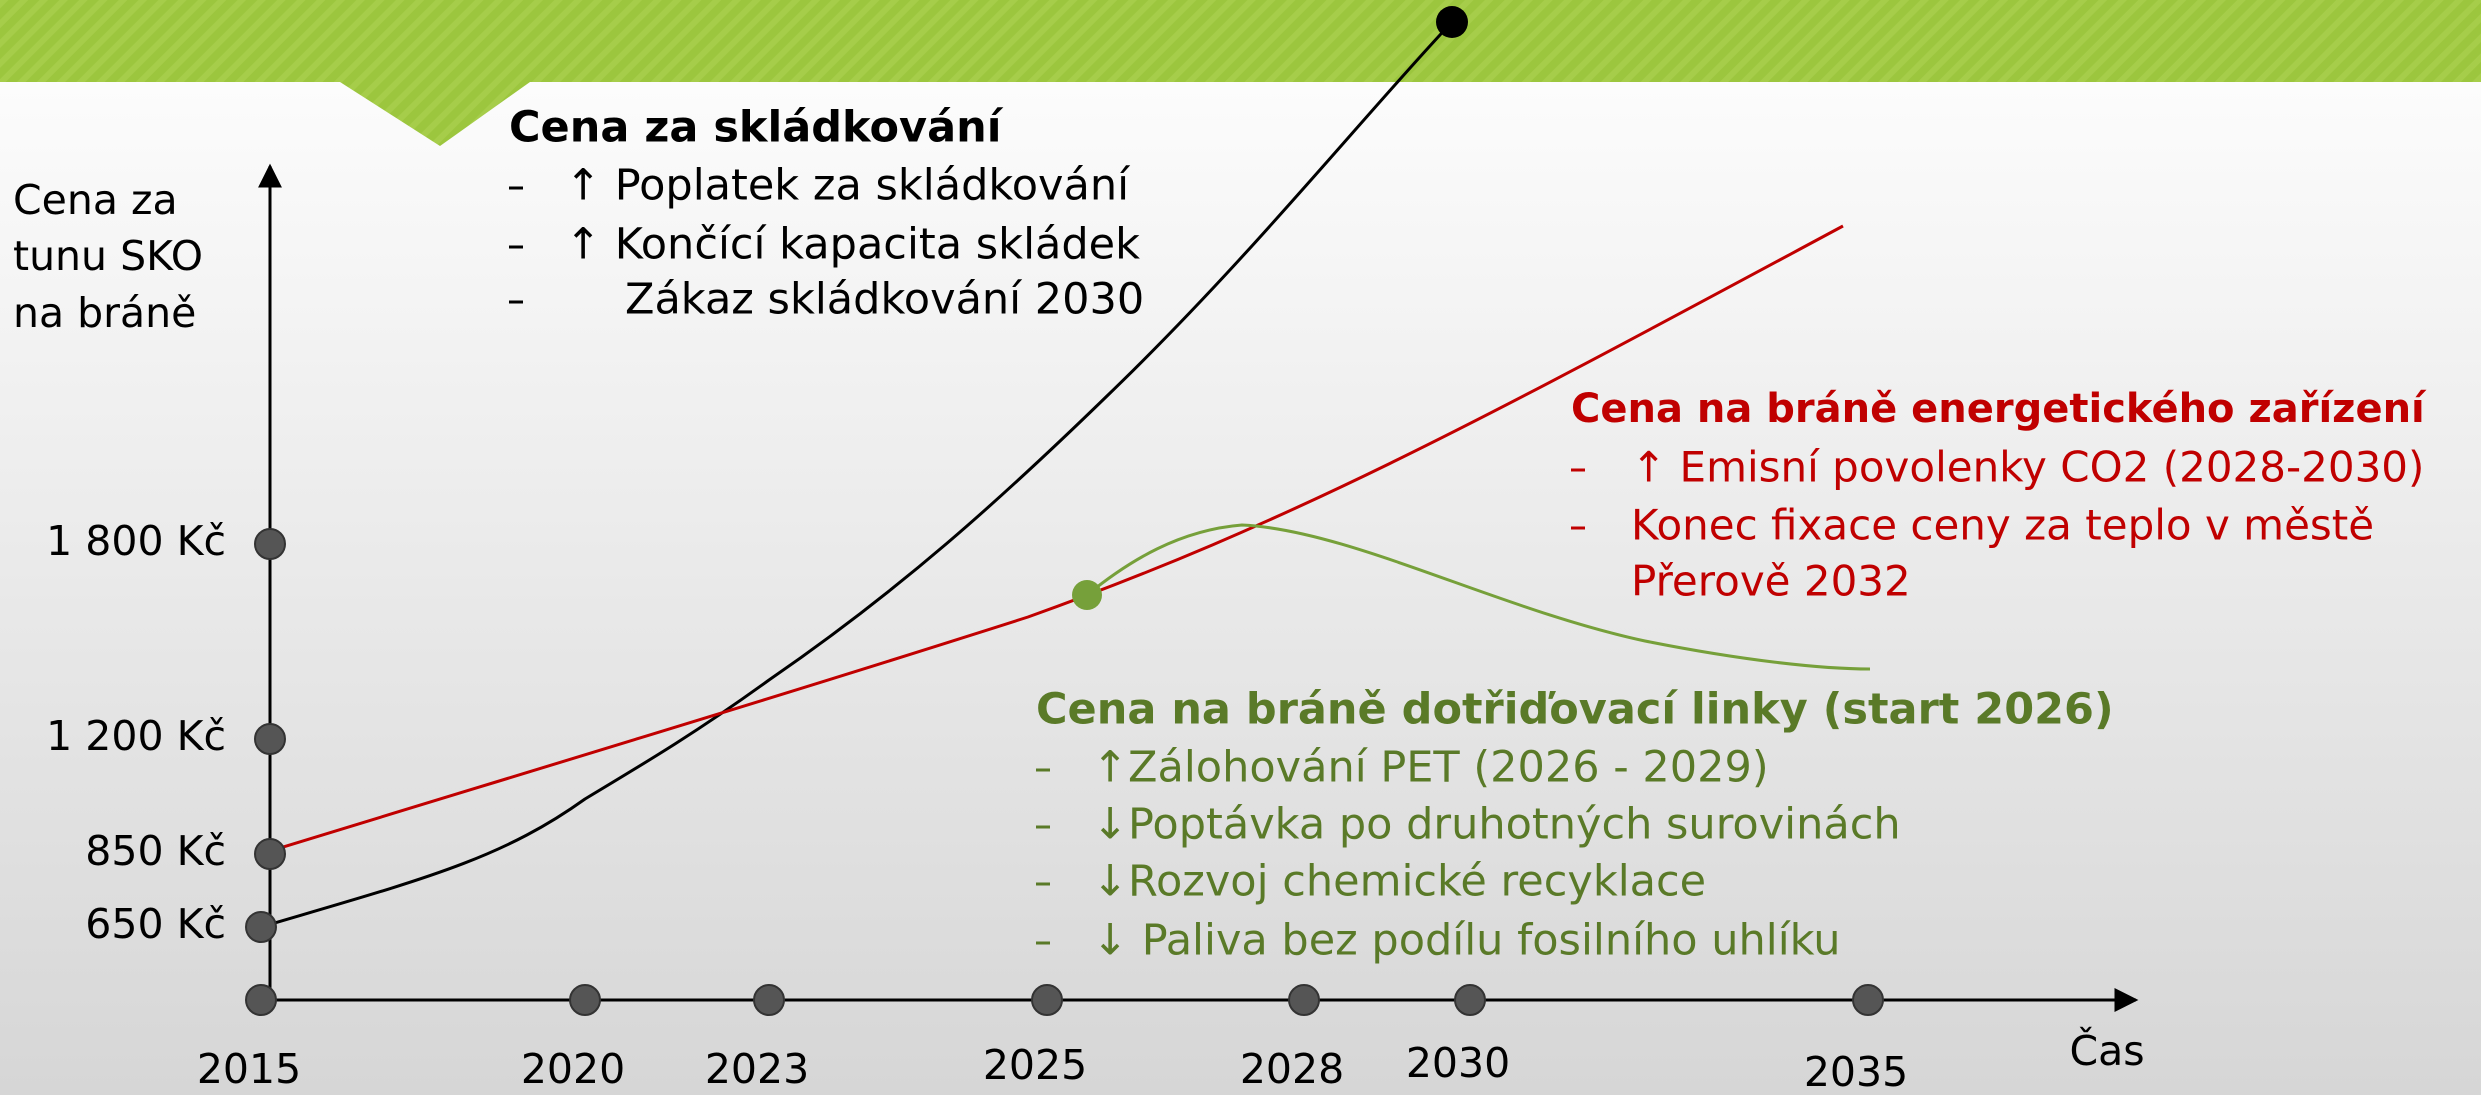 The height and width of the screenshot is (1095, 2481). Describe the element at coordinates (848, 186) in the screenshot. I see `block-item: ↑ Poplatek za skládkování` at that location.